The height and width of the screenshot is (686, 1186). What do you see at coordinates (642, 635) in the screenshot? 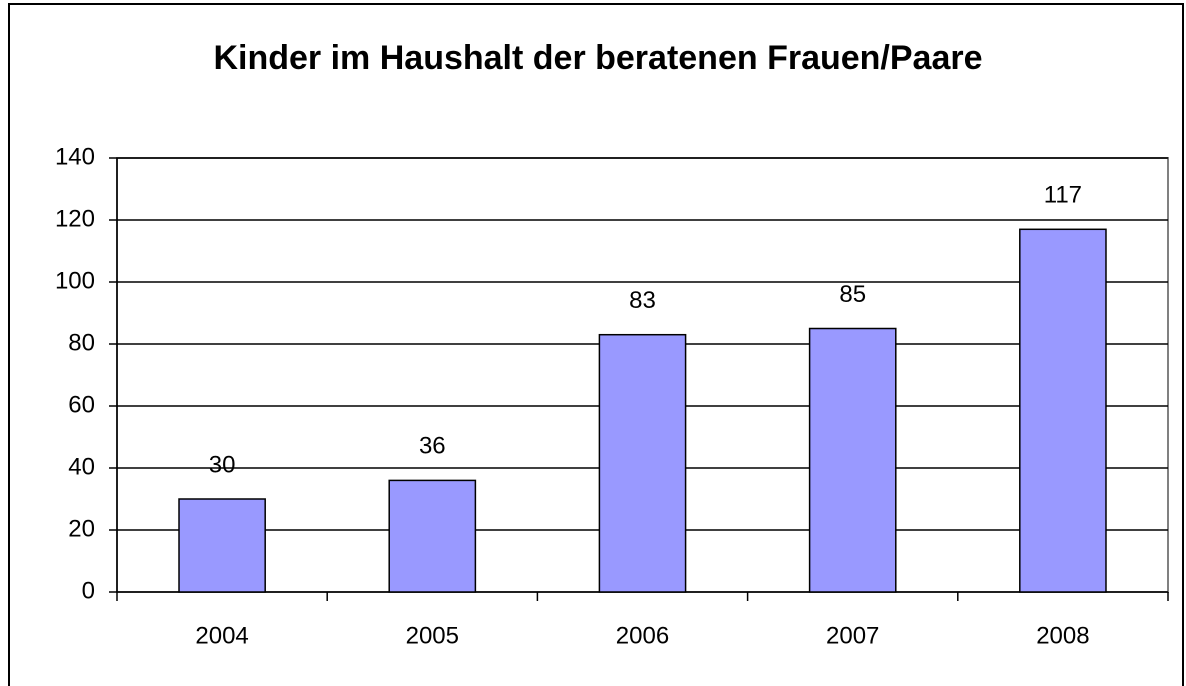
I see `x-tick-label: 2006` at bounding box center [642, 635].